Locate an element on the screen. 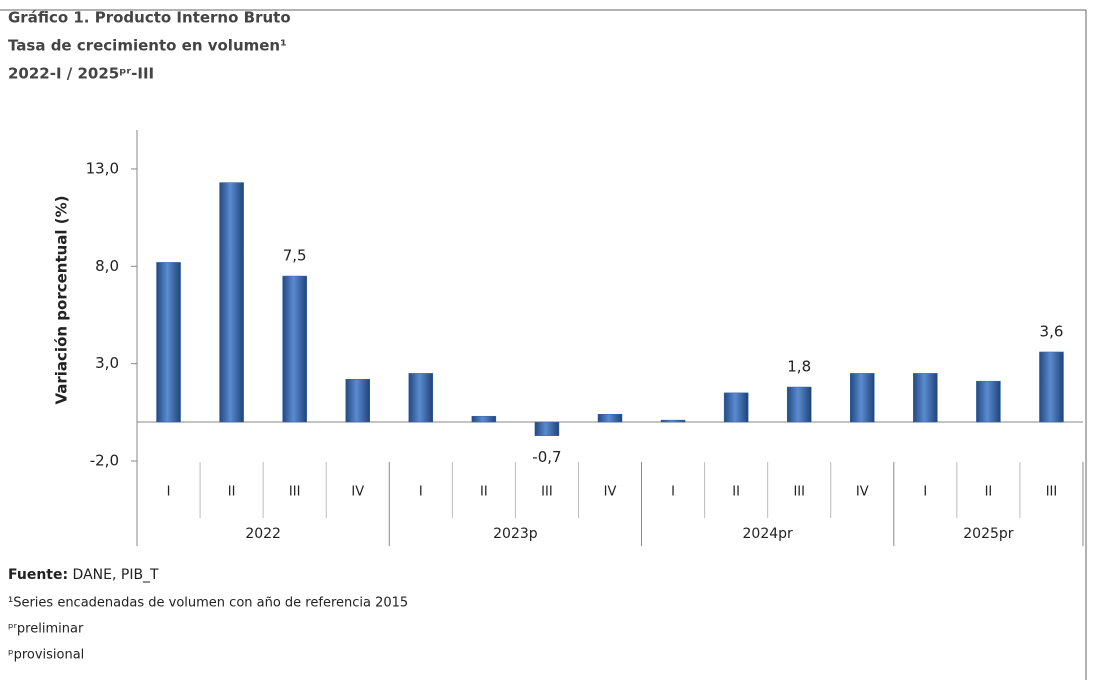  group-label: 2022 is located at coordinates (263, 534).